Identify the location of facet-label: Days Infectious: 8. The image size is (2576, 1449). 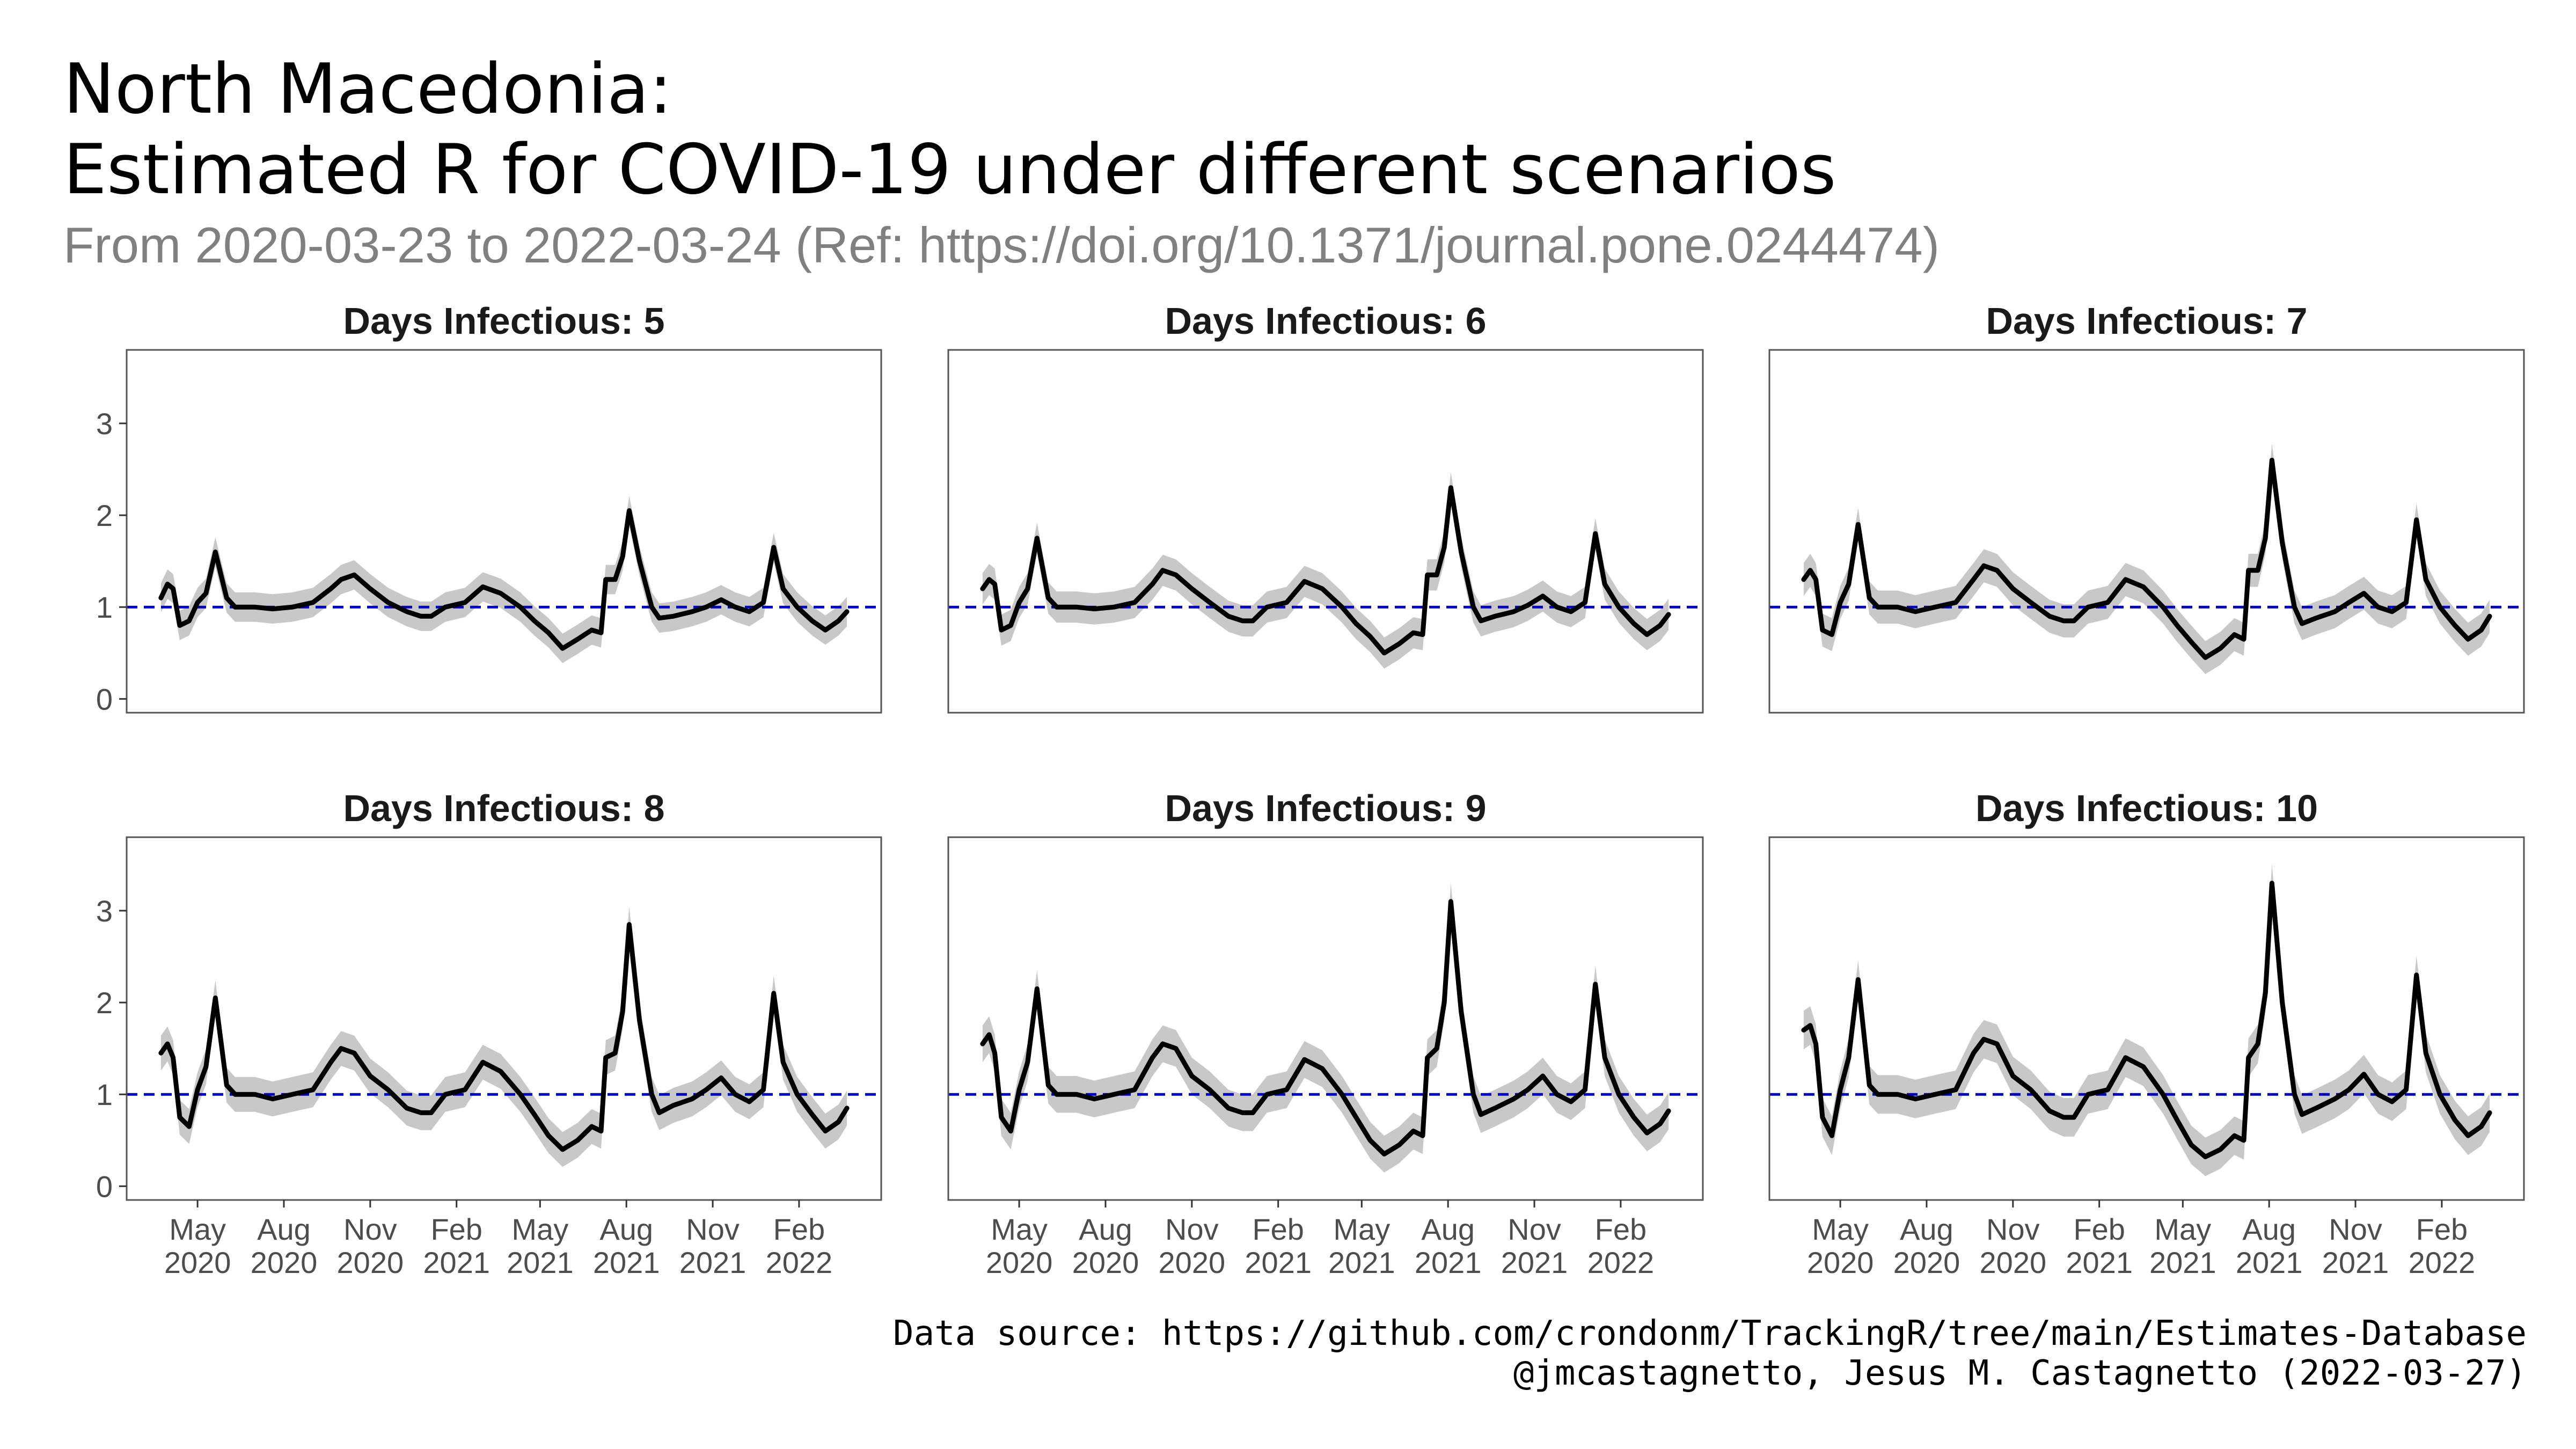
(503, 808).